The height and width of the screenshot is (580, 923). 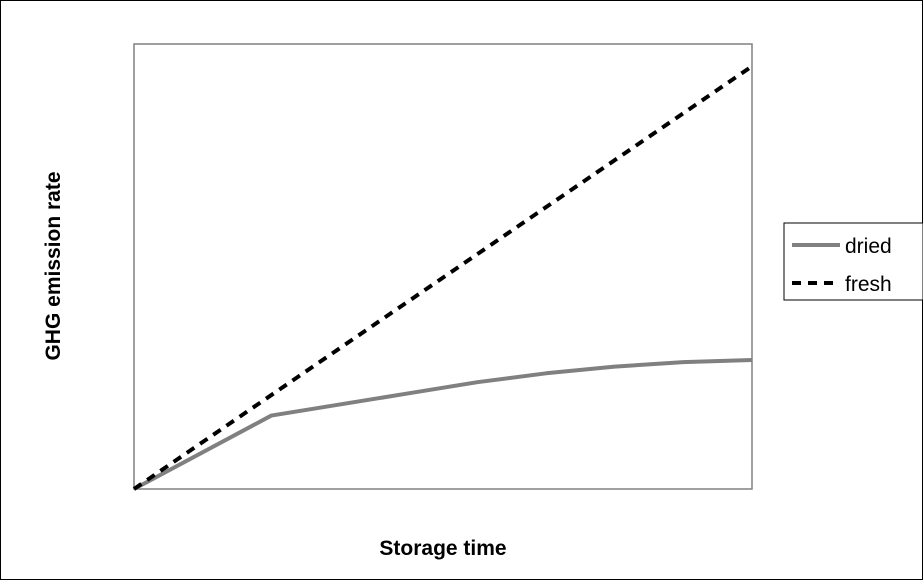 What do you see at coordinates (442, 548) in the screenshot?
I see `x-axis-title: Storage time` at bounding box center [442, 548].